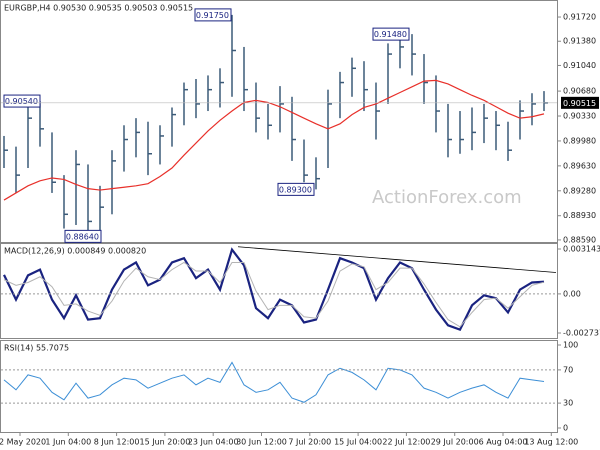 The height and width of the screenshot is (450, 600). Describe the element at coordinates (309, 442) in the screenshot. I see `x-tick-label: 7 Jul 20:00` at that location.